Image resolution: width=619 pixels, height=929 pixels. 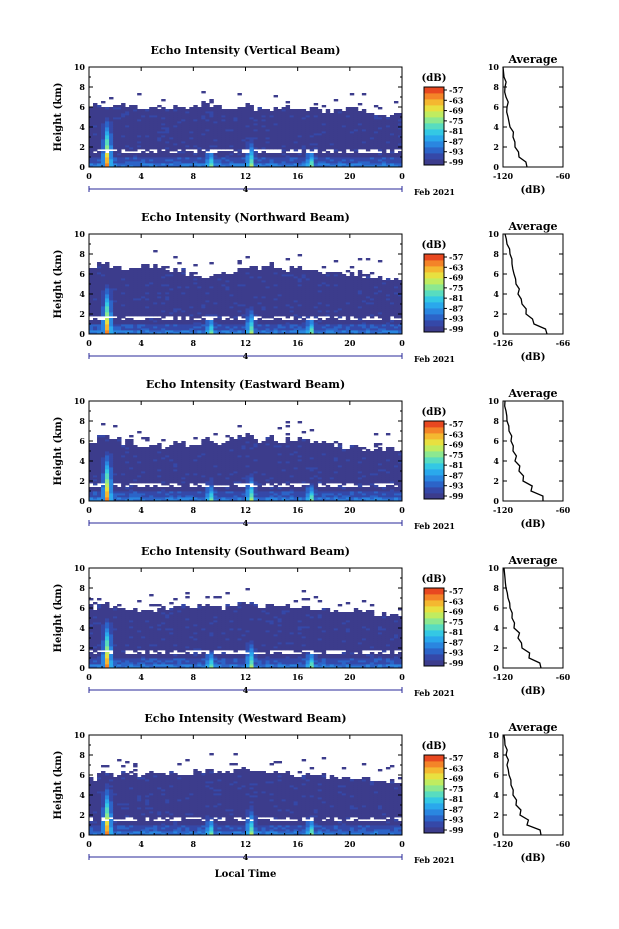 What do you see at coordinates (456, 131) in the screenshot?
I see `colorbar-label: -81` at bounding box center [456, 131].